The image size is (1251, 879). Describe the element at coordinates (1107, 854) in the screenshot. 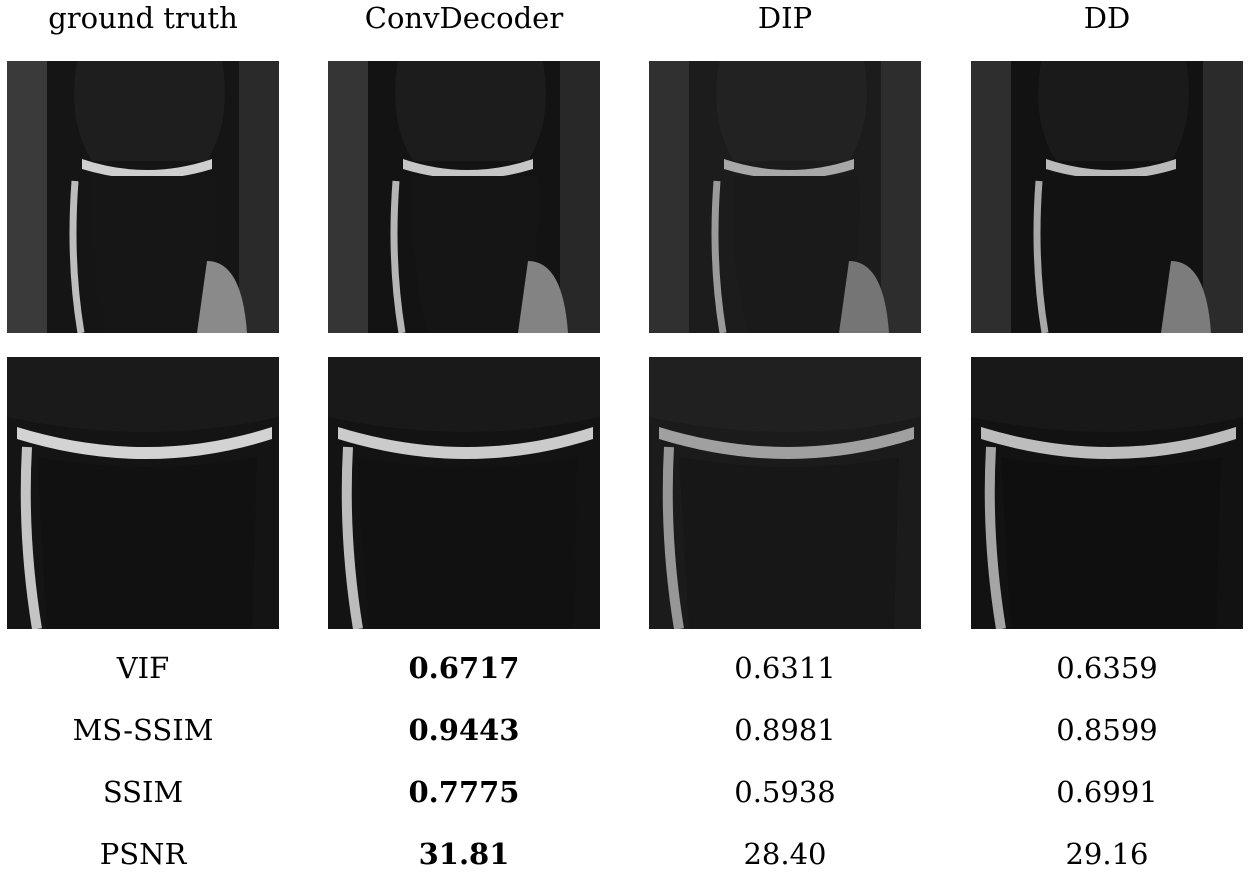

I see `metric-value-psnr-dd: 29.16` at that location.